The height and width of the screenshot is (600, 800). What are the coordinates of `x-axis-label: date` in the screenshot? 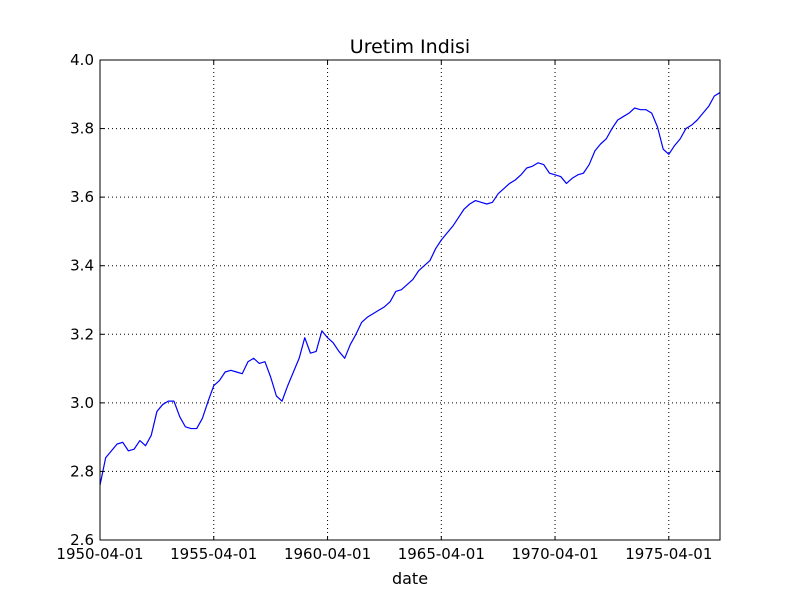 It's located at (410, 578).